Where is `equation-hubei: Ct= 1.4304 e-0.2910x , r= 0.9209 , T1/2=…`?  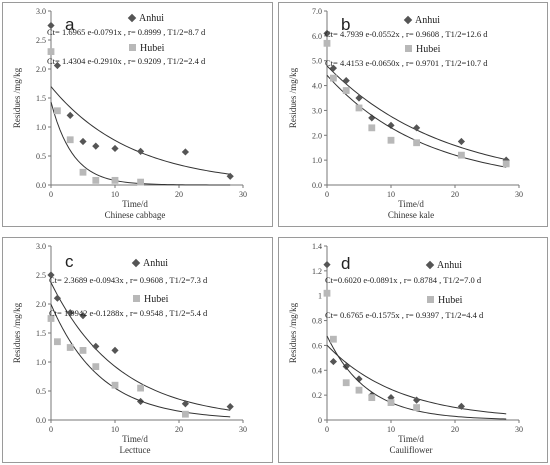
equation-hubei: Ct= 1.4304 e-0.2910x , r= 0.9209 , T1/2=… is located at coordinates (126, 61).